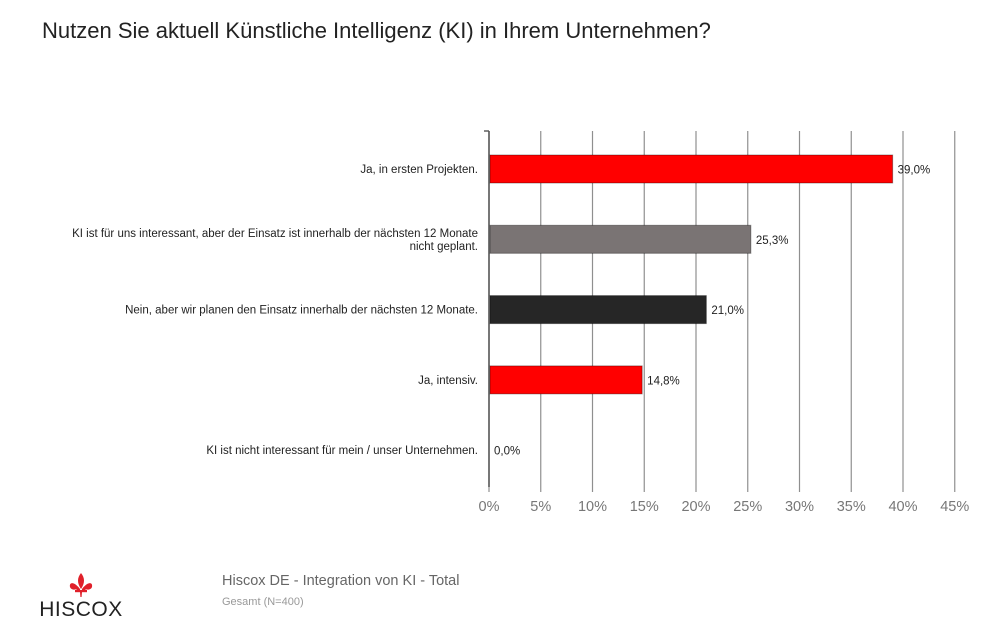 This screenshot has width=1000, height=629. I want to click on logo-text: HISCOX, so click(81, 609).